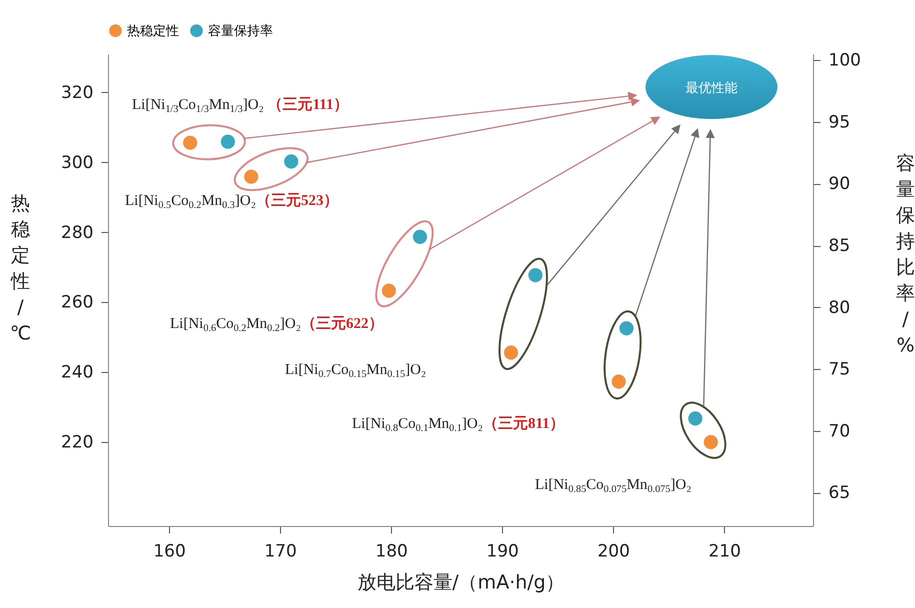 The image size is (915, 608). I want to click on y2-tick-label: 95, so click(839, 122).